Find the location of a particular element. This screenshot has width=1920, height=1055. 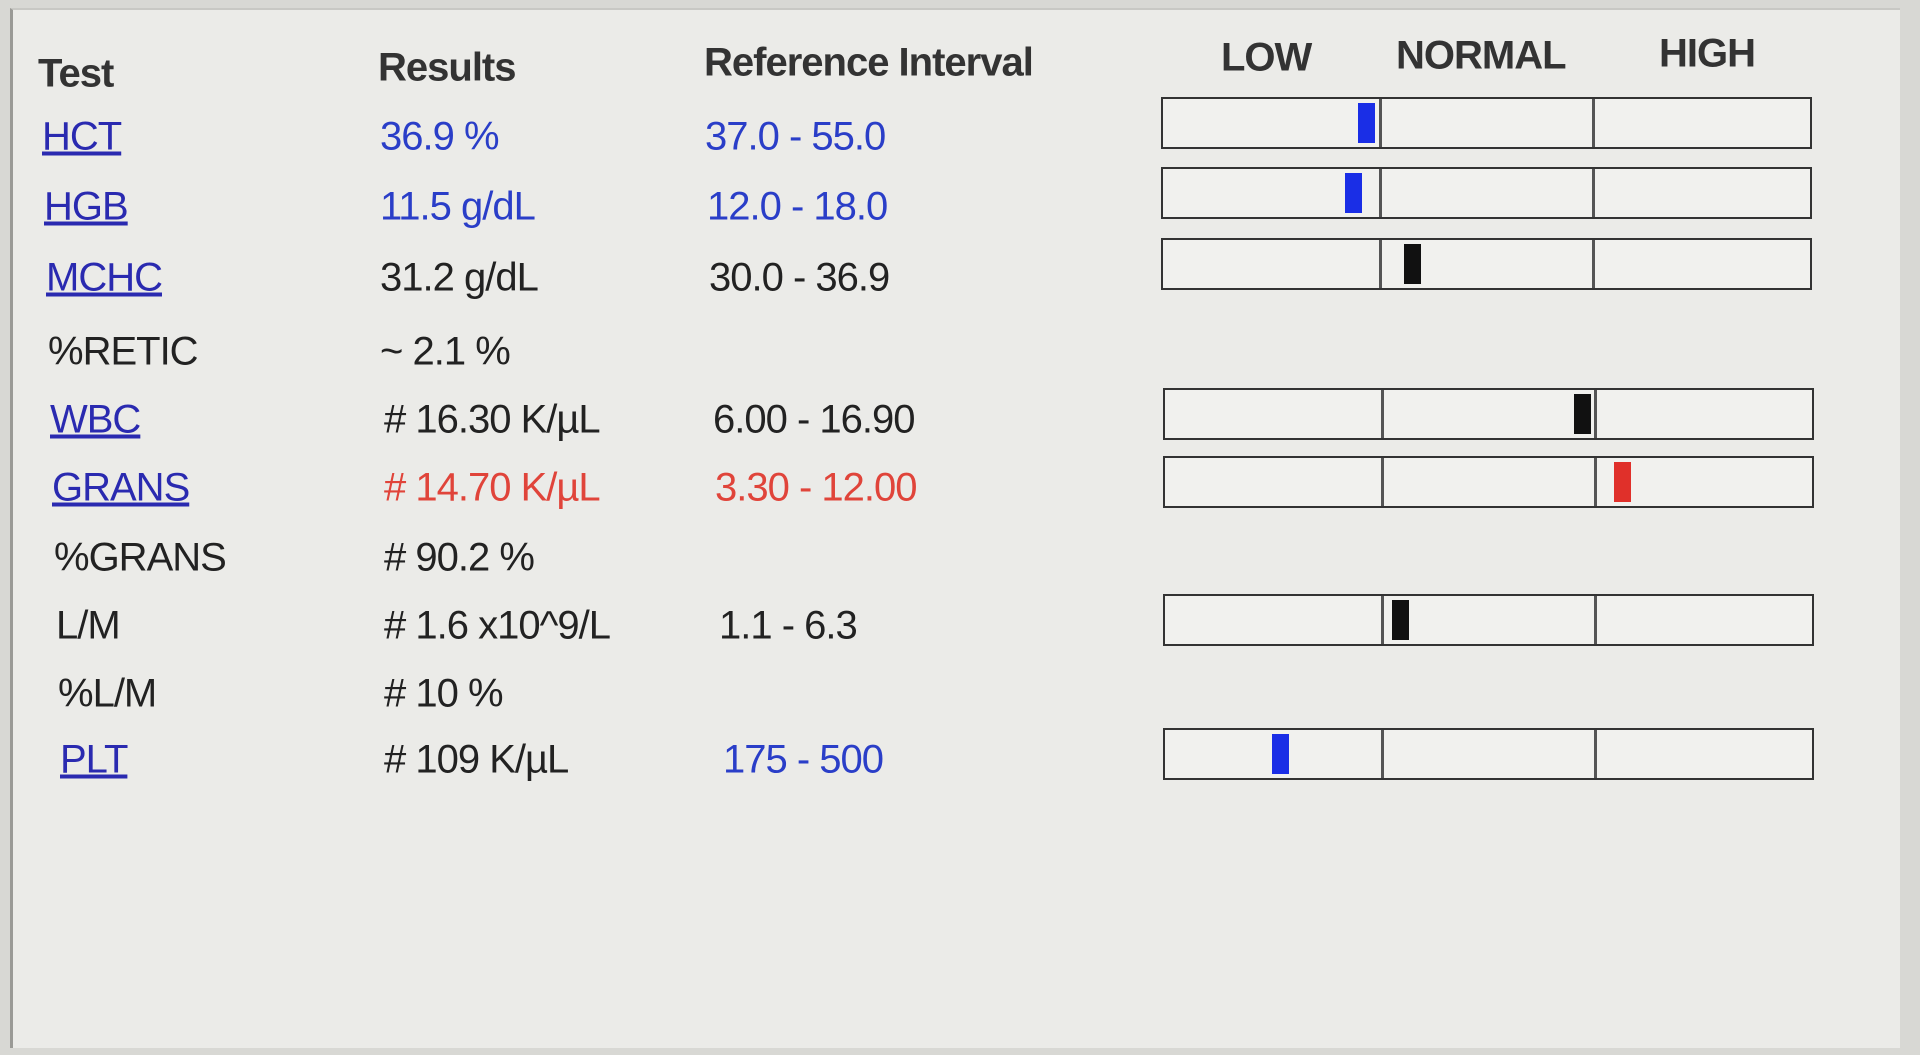

test-link: HCT is located at coordinates (82, 136).